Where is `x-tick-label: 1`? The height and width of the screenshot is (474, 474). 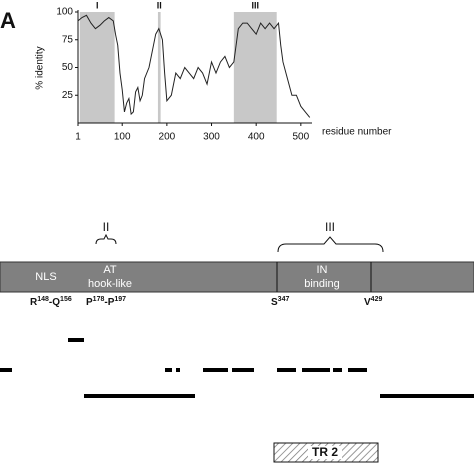
x-tick-label: 1 is located at coordinates (78, 137).